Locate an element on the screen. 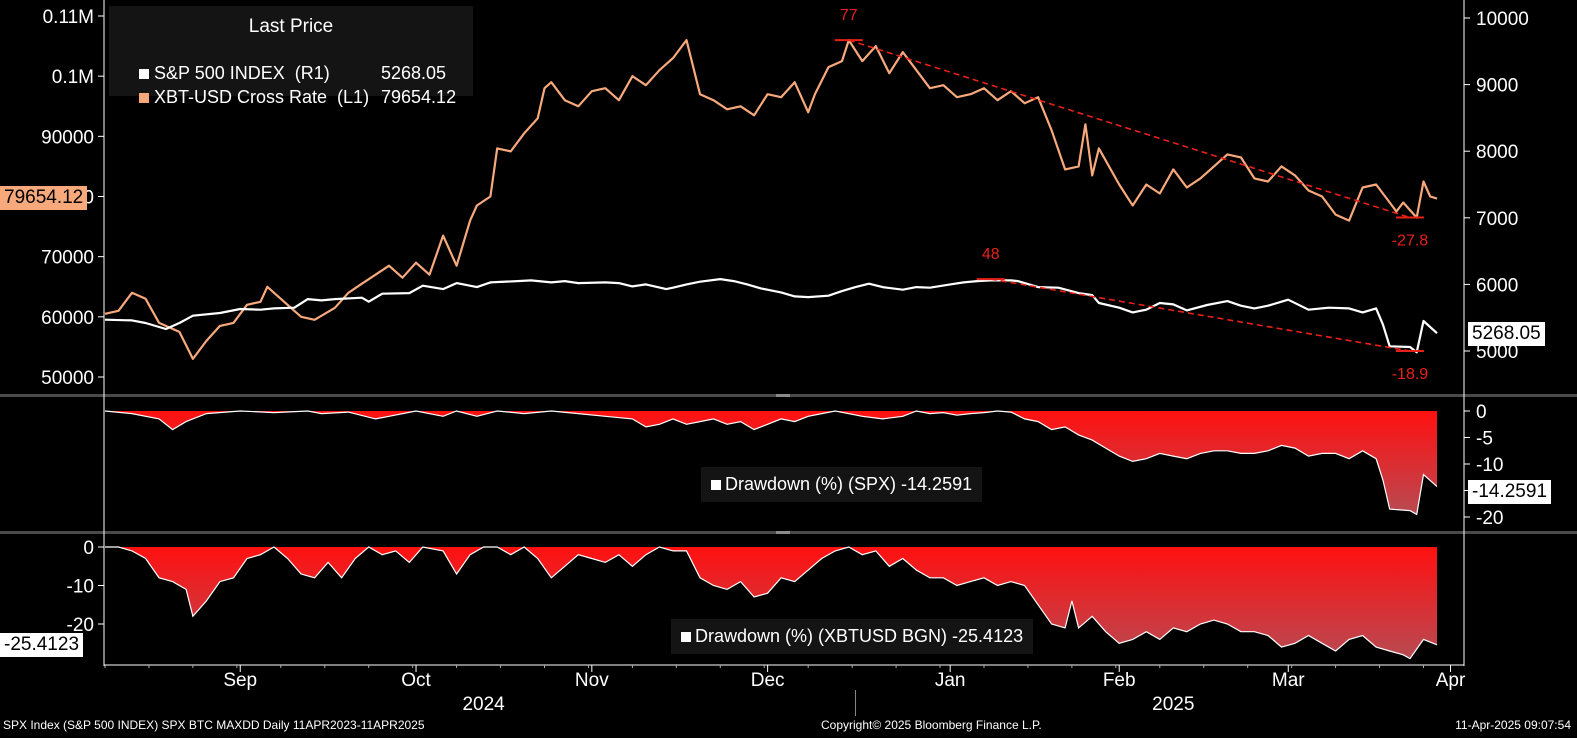 The image size is (1577, 738). legend-entry-btc: XBT-USD Cross Rate (L1) 79654.12 is located at coordinates (287, 97).